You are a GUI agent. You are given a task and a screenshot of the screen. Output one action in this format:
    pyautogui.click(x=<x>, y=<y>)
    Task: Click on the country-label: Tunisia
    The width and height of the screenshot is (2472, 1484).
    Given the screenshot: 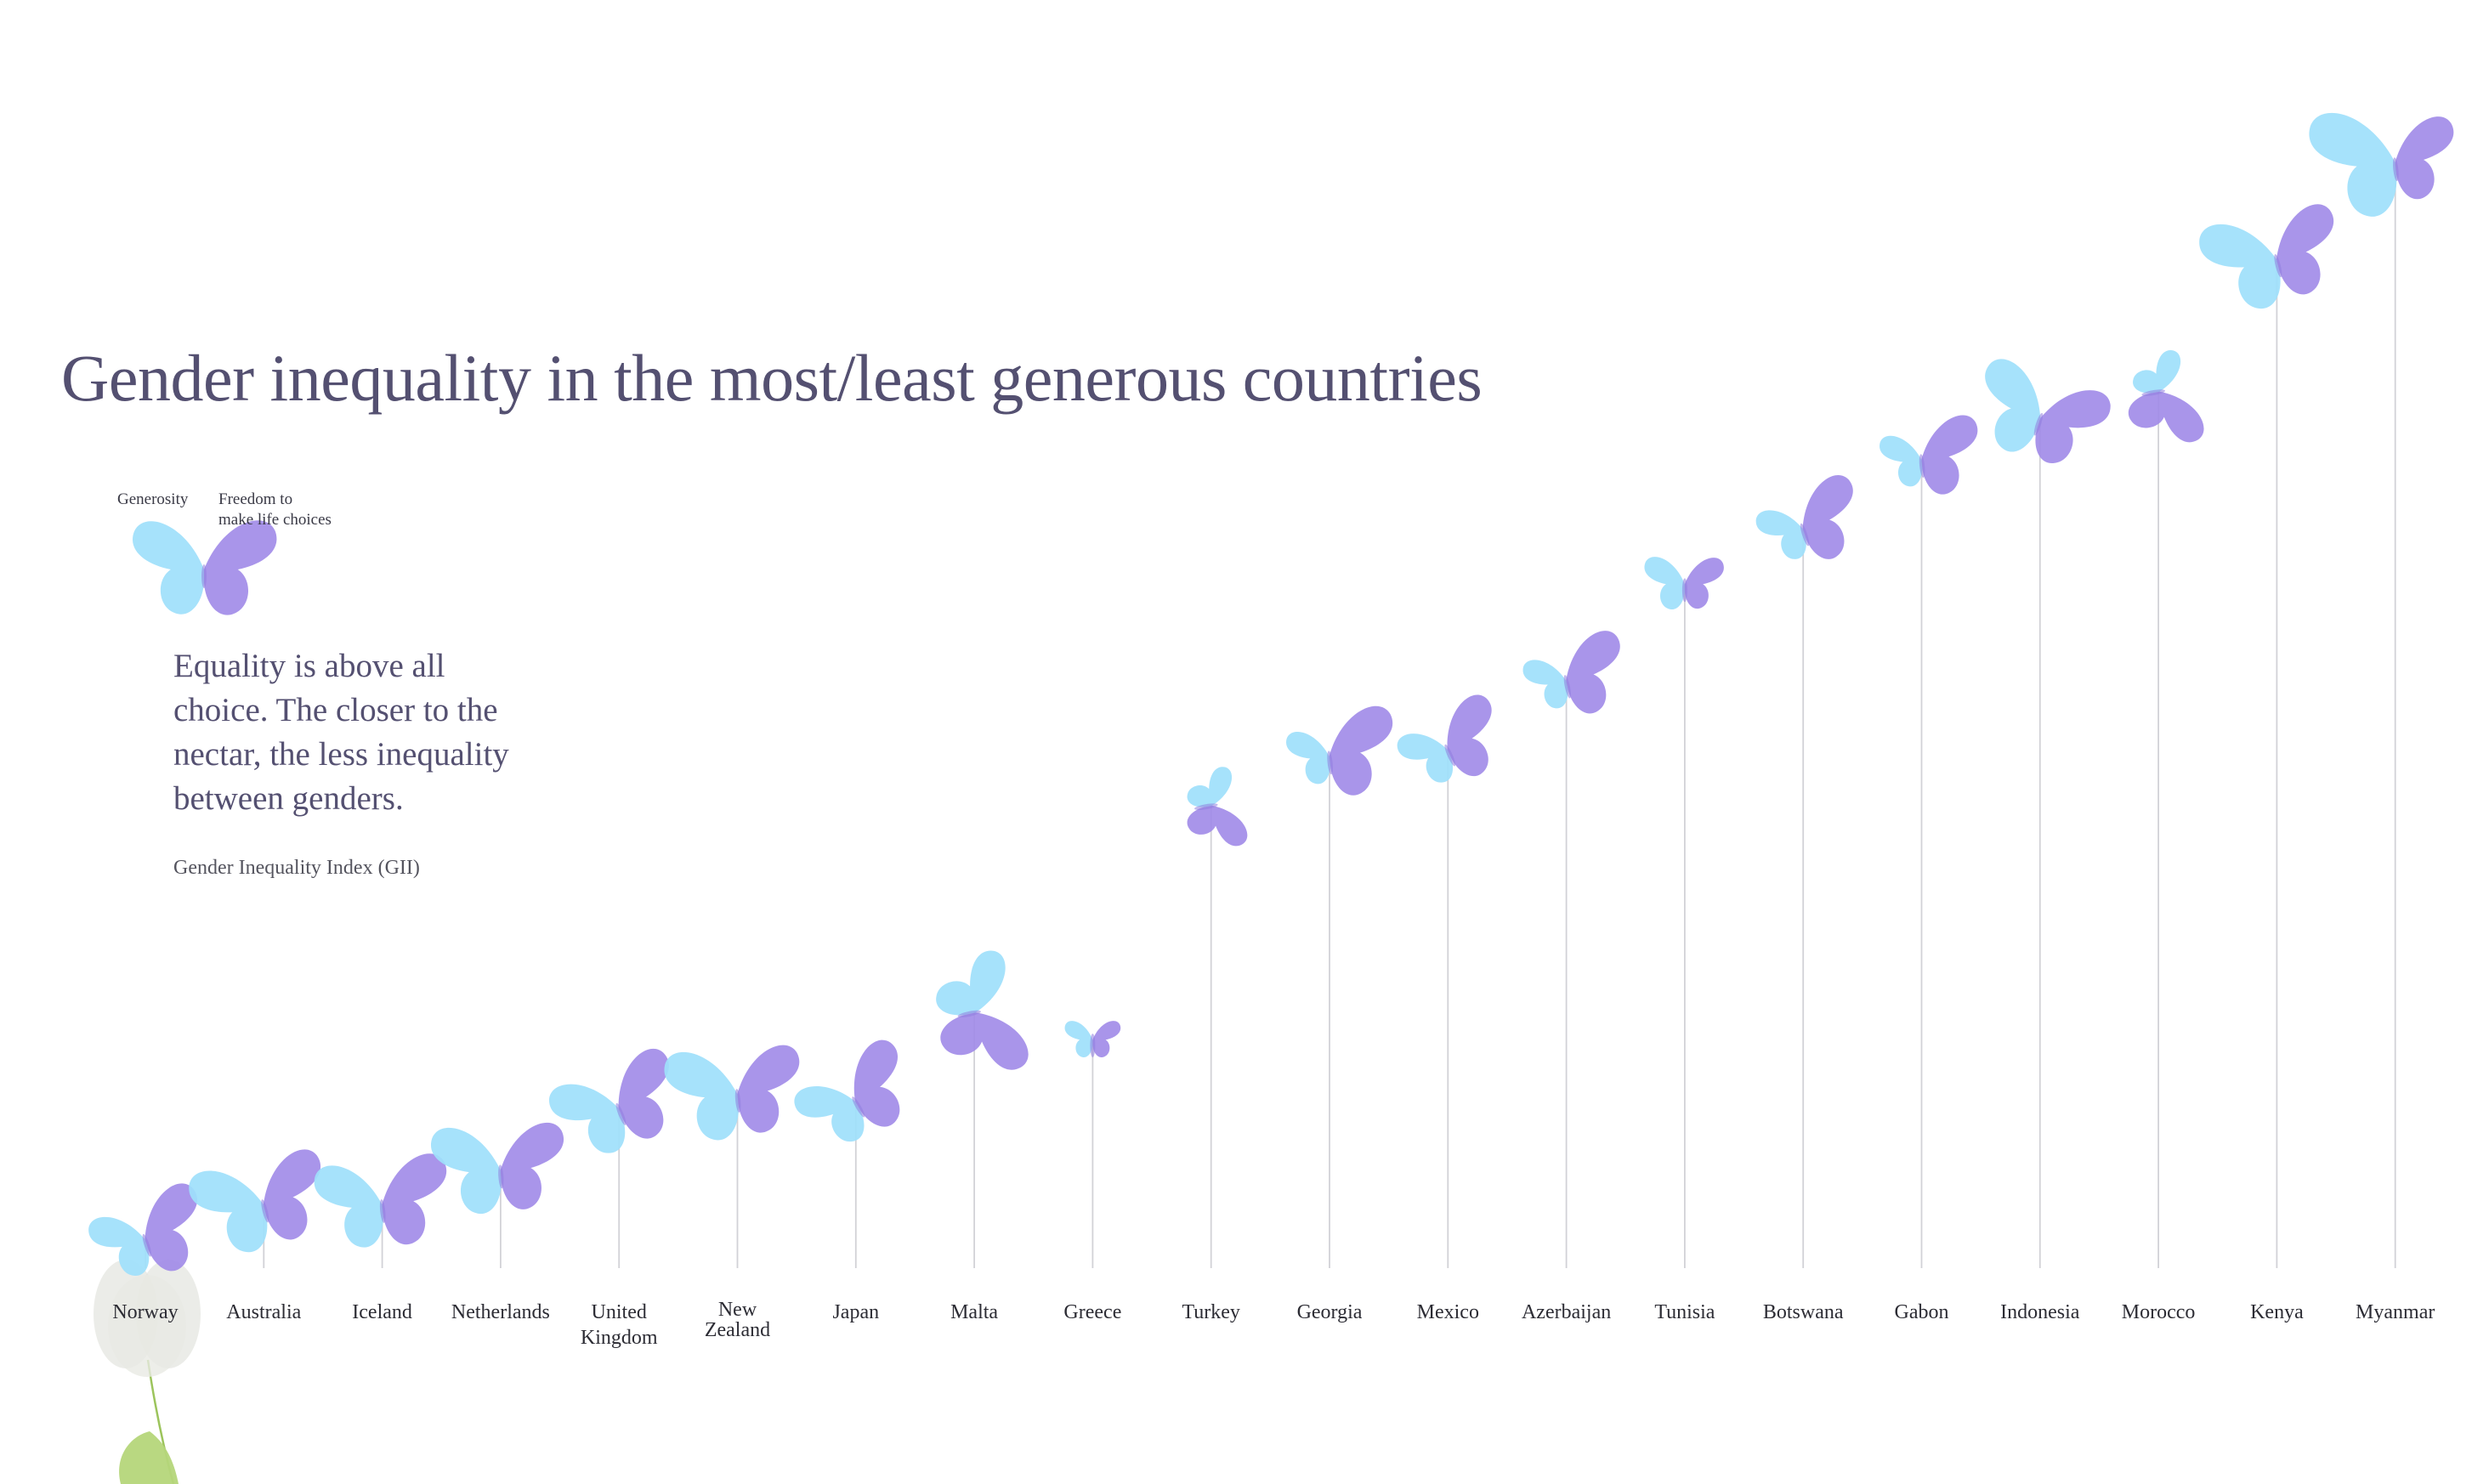 What is the action you would take?
    pyautogui.click(x=1684, y=1312)
    